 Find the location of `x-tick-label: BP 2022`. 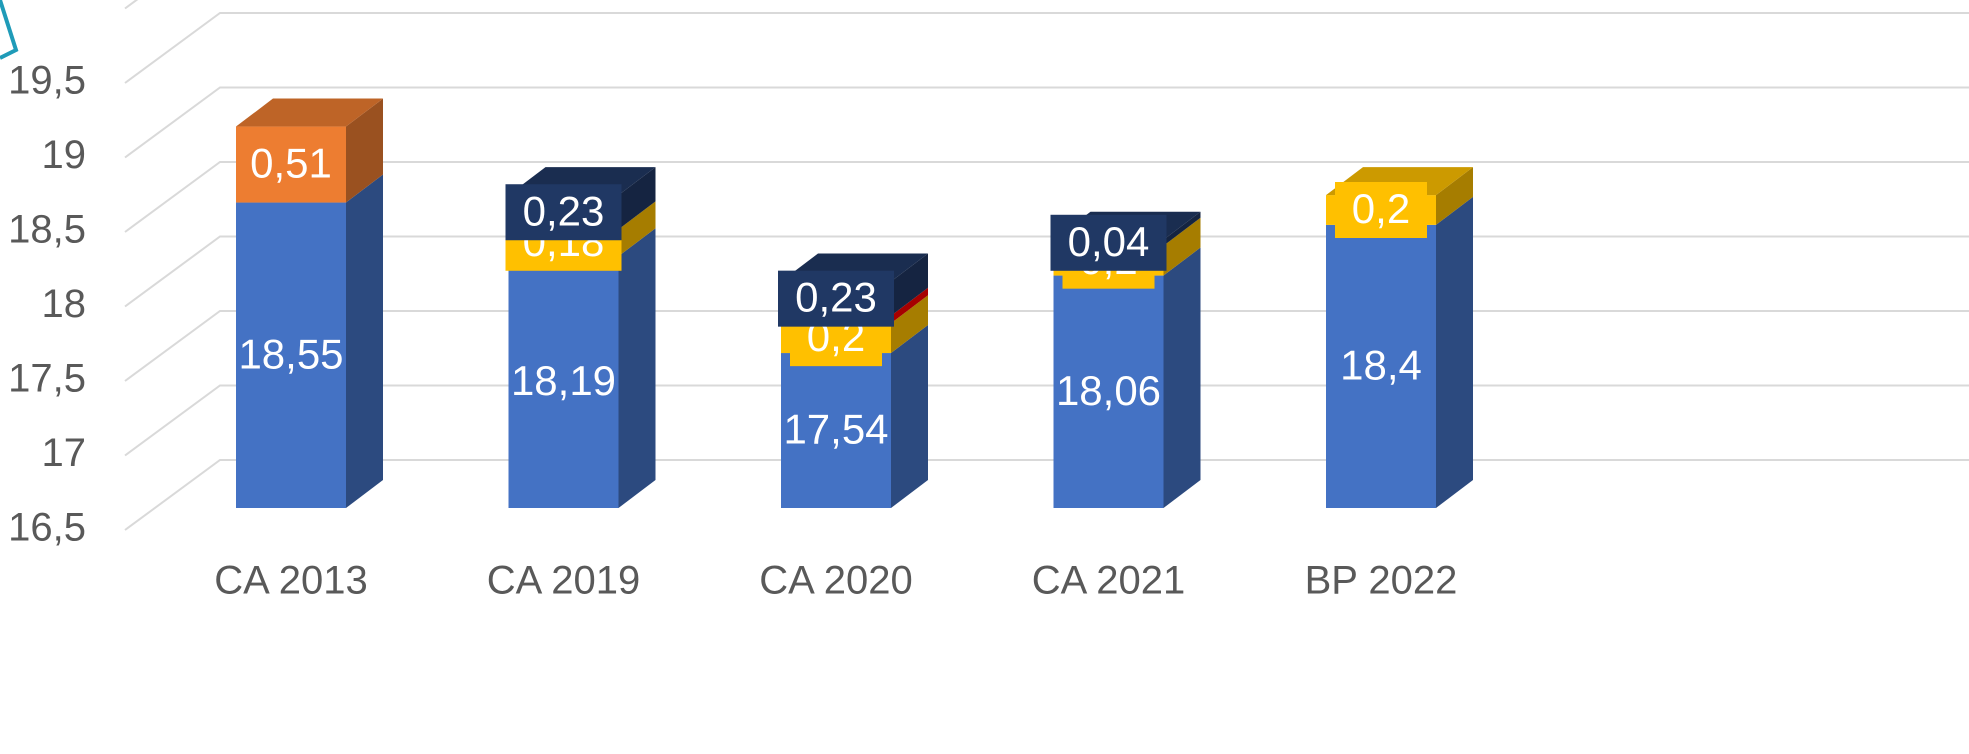

x-tick-label: BP 2022 is located at coordinates (1381, 581).